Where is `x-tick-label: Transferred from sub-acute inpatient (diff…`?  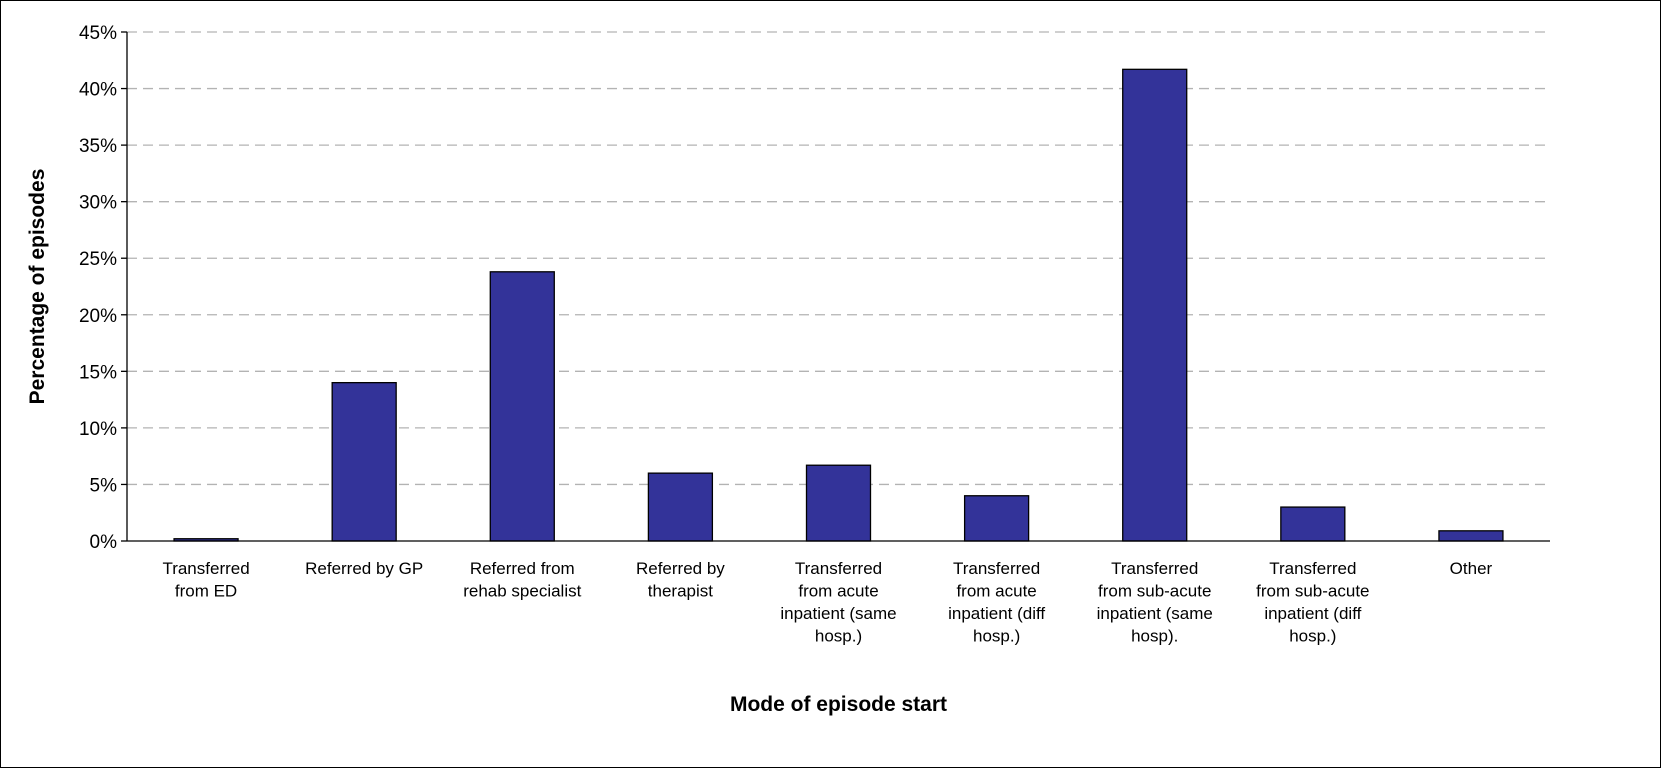 x-tick-label: Transferred from sub-acute inpatient (diff… is located at coordinates (1312, 602).